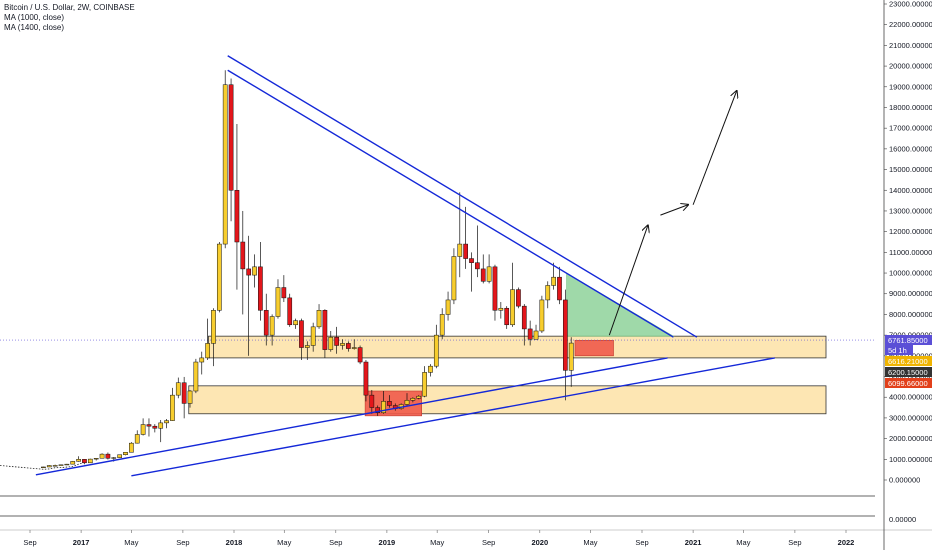  What do you see at coordinates (743, 542) in the screenshot?
I see `x-tick-label: May` at bounding box center [743, 542].